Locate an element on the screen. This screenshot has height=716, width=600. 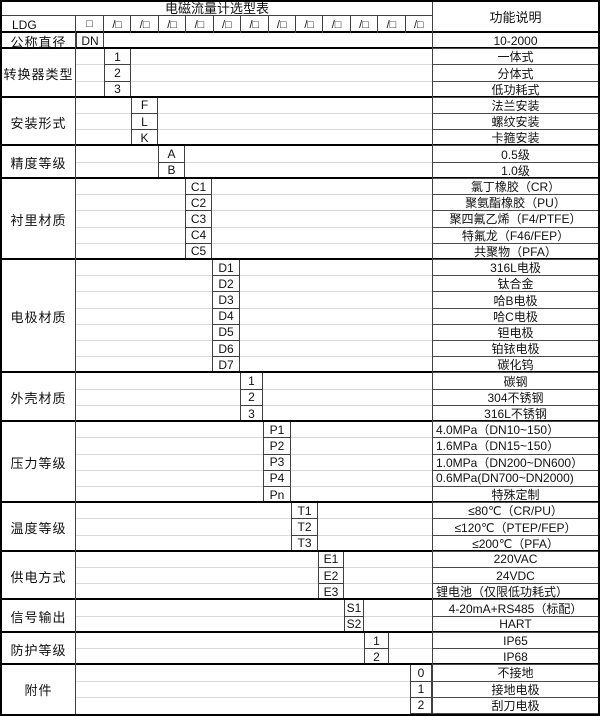
function-cell: 接地电极 is located at coordinates (515, 689).